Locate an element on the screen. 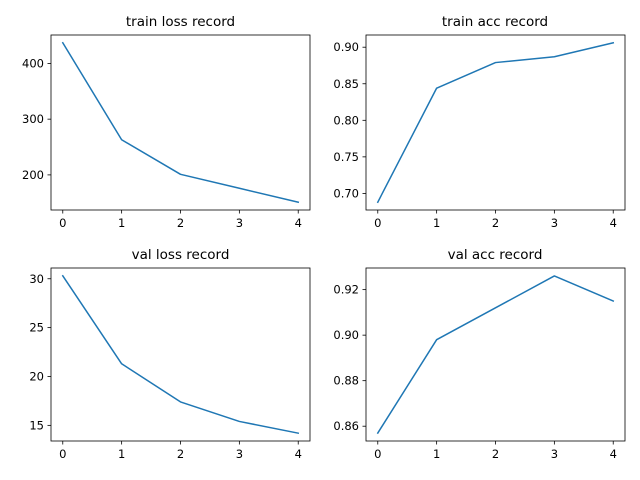 Image resolution: width=640 pixels, height=480 pixels. subplot-title: train acc record is located at coordinates (495, 22).